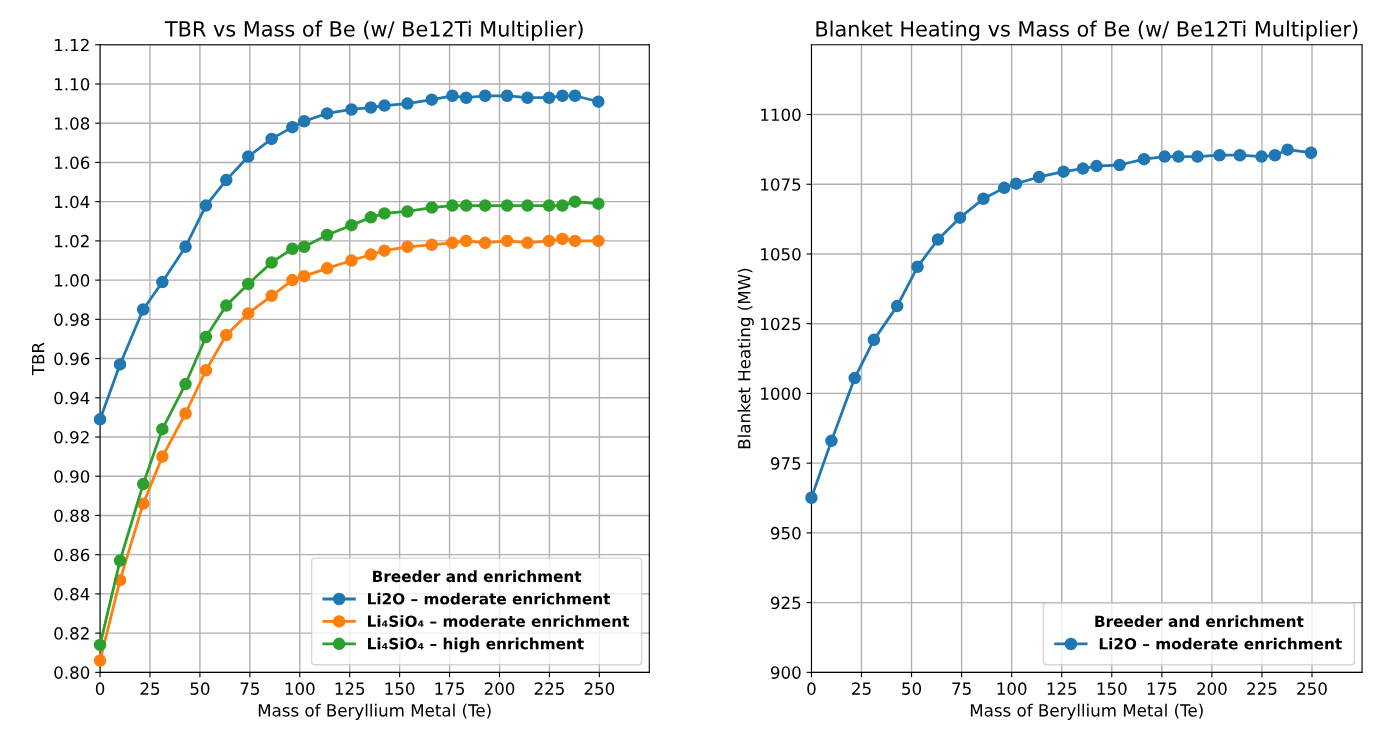 The width and height of the screenshot is (1380, 734). Describe the element at coordinates (72, 555) in the screenshot. I see `y-tick-label: 0.86` at that location.